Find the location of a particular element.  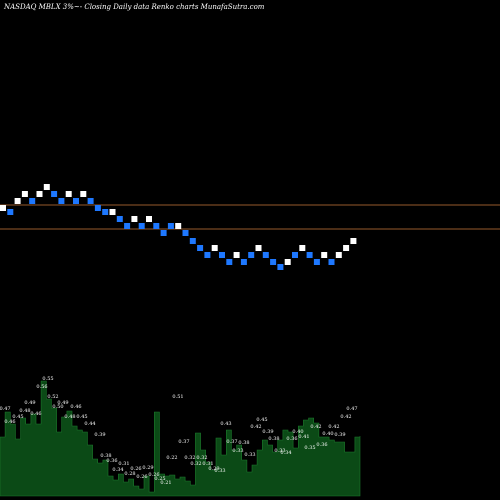

volume-label: 0.52 is located at coordinates (52, 397).